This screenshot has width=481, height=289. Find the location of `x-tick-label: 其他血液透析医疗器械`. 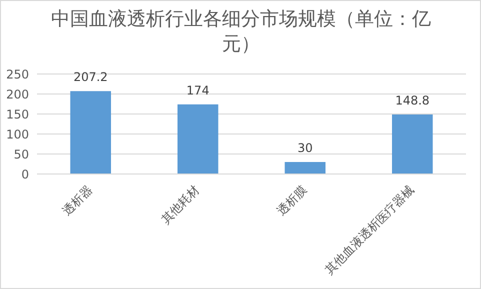

x-tick-label: 其他血液透析医疗器械 is located at coordinates (369, 230).